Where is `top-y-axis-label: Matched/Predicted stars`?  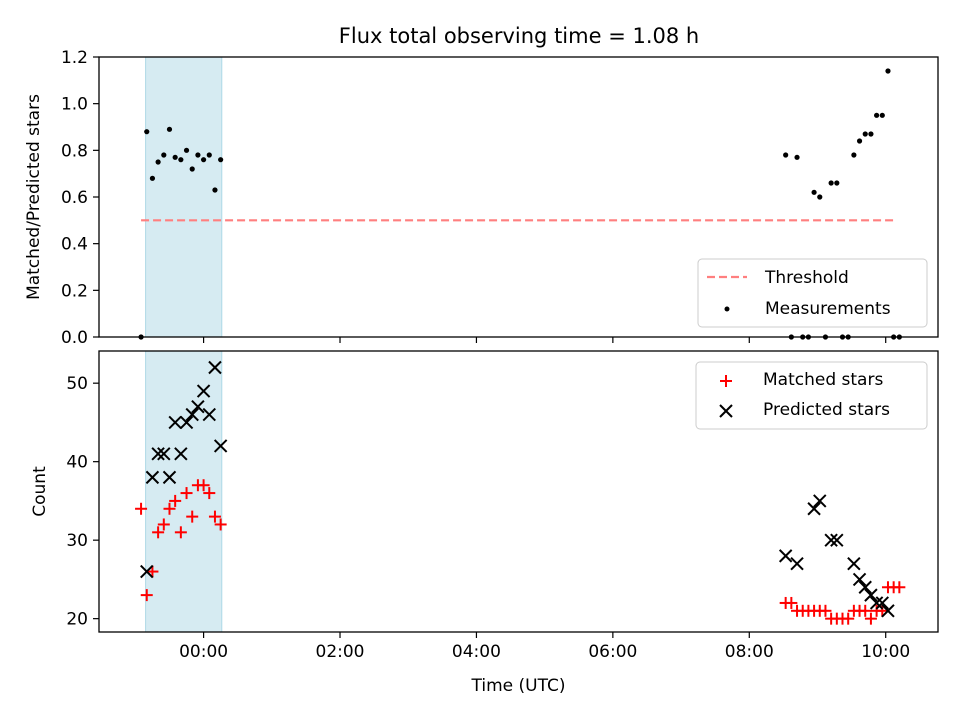 top-y-axis-label: Matched/Predicted stars is located at coordinates (34, 197).